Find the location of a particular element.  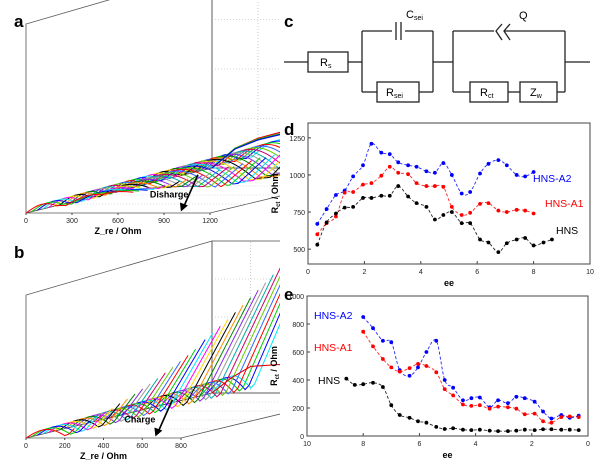

d-y-tick-label: 750 is located at coordinates (299, 213).